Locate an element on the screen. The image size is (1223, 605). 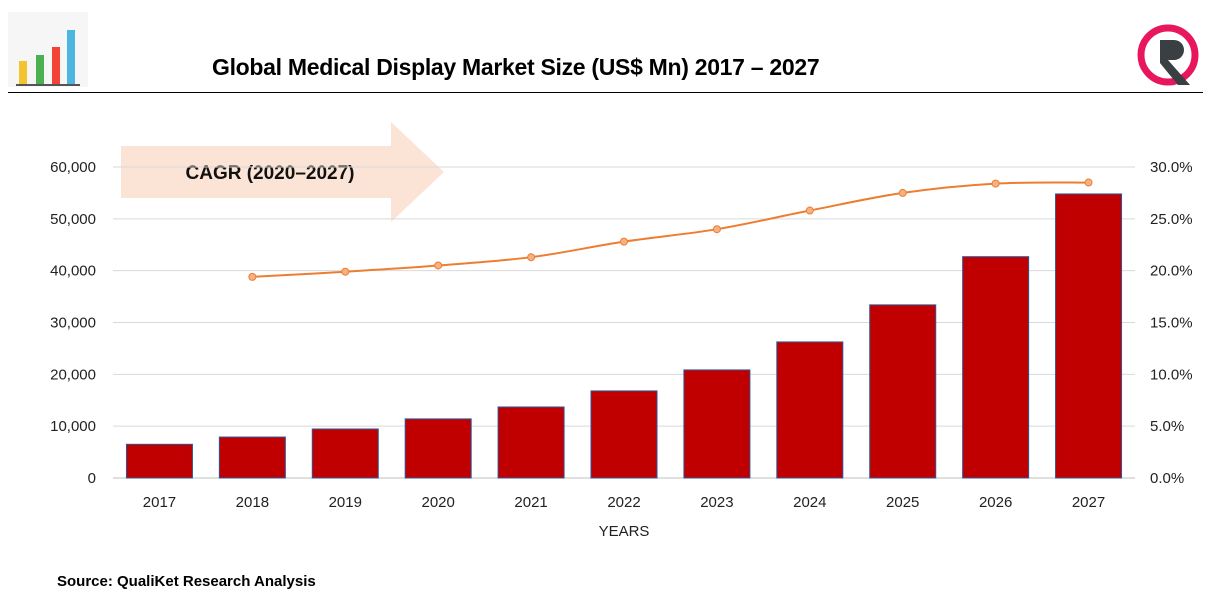
x-tick-label: 2025 is located at coordinates (902, 502).